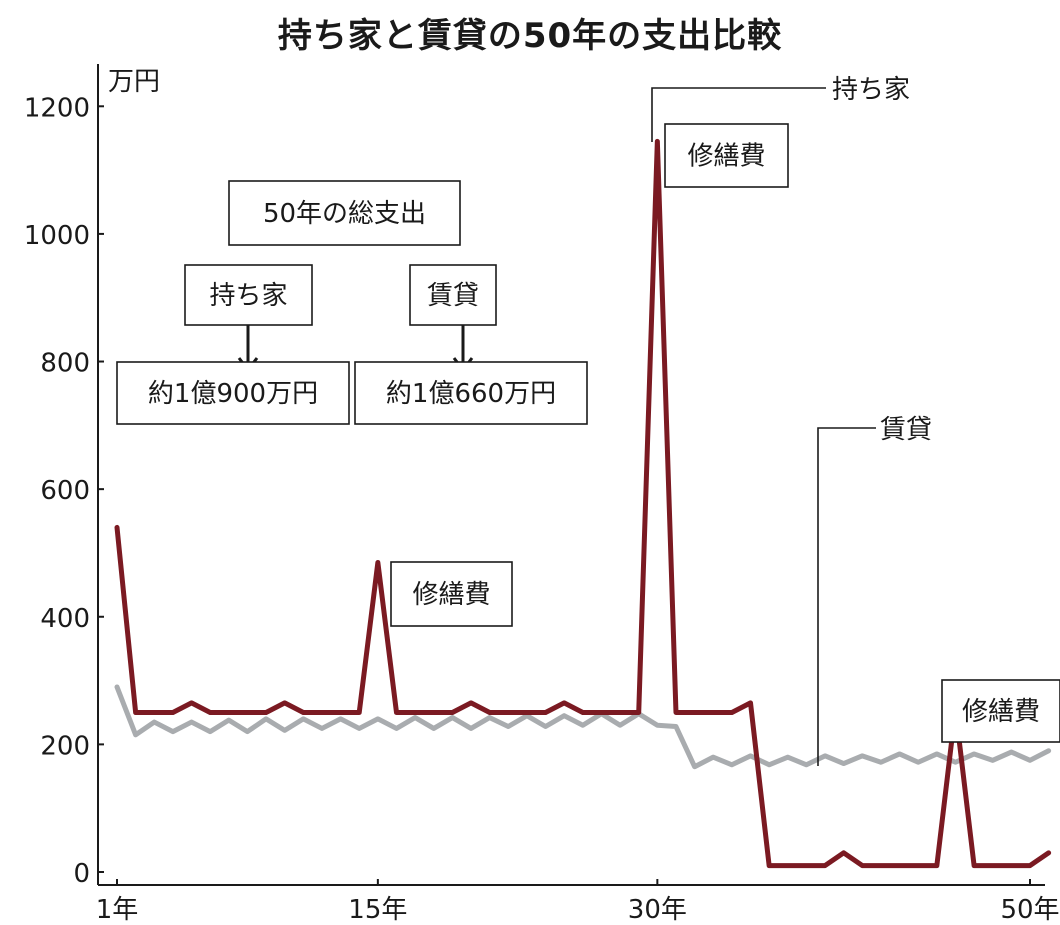 Image resolution: width=1060 pixels, height=925 pixels. I want to click on owned-label-box, so click(248, 295).